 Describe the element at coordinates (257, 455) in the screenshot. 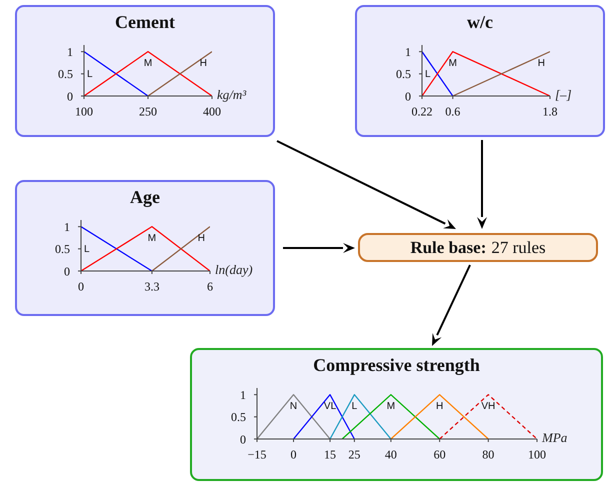

I see `x-tick-label: −15` at that location.